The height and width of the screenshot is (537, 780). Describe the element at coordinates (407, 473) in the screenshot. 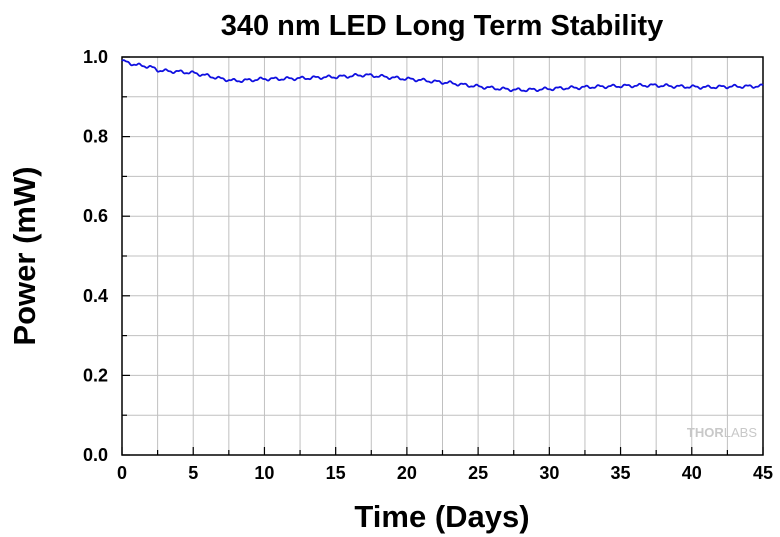

I see `x-tick-label: 20` at that location.